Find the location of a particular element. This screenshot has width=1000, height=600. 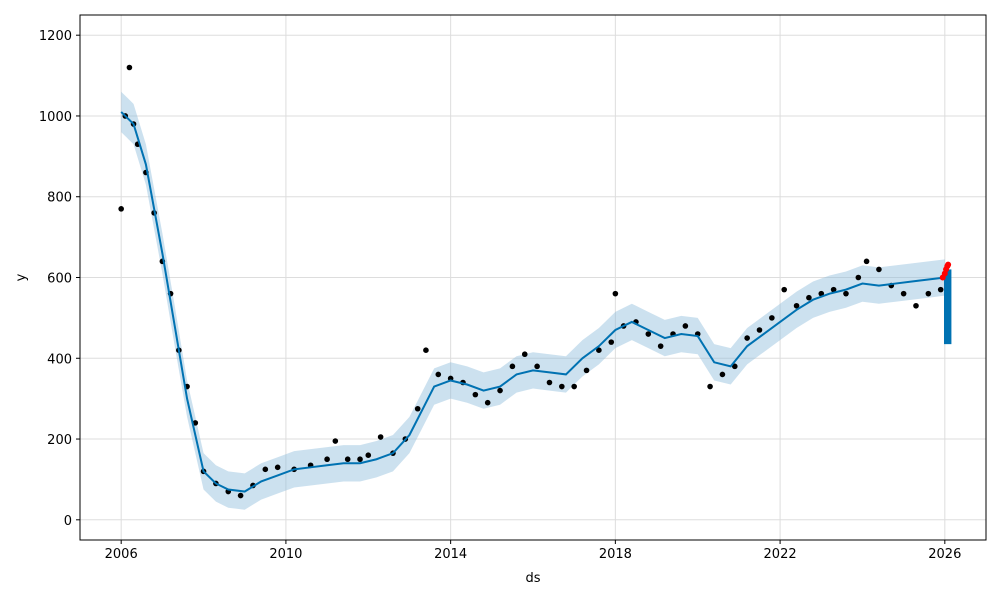

y-tick-label: 800 is located at coordinates (59, 198).